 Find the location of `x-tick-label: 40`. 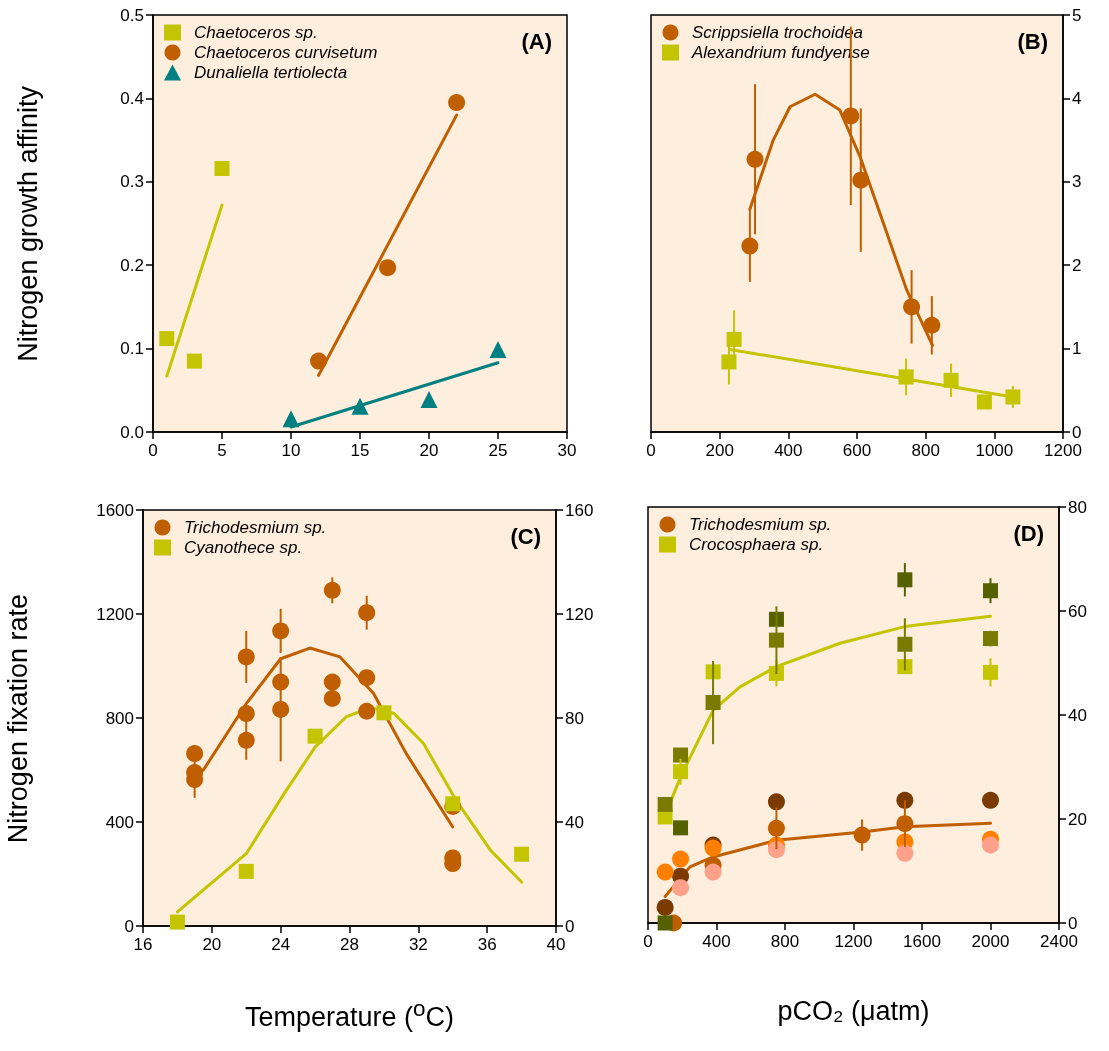

x-tick-label: 40 is located at coordinates (556, 944).